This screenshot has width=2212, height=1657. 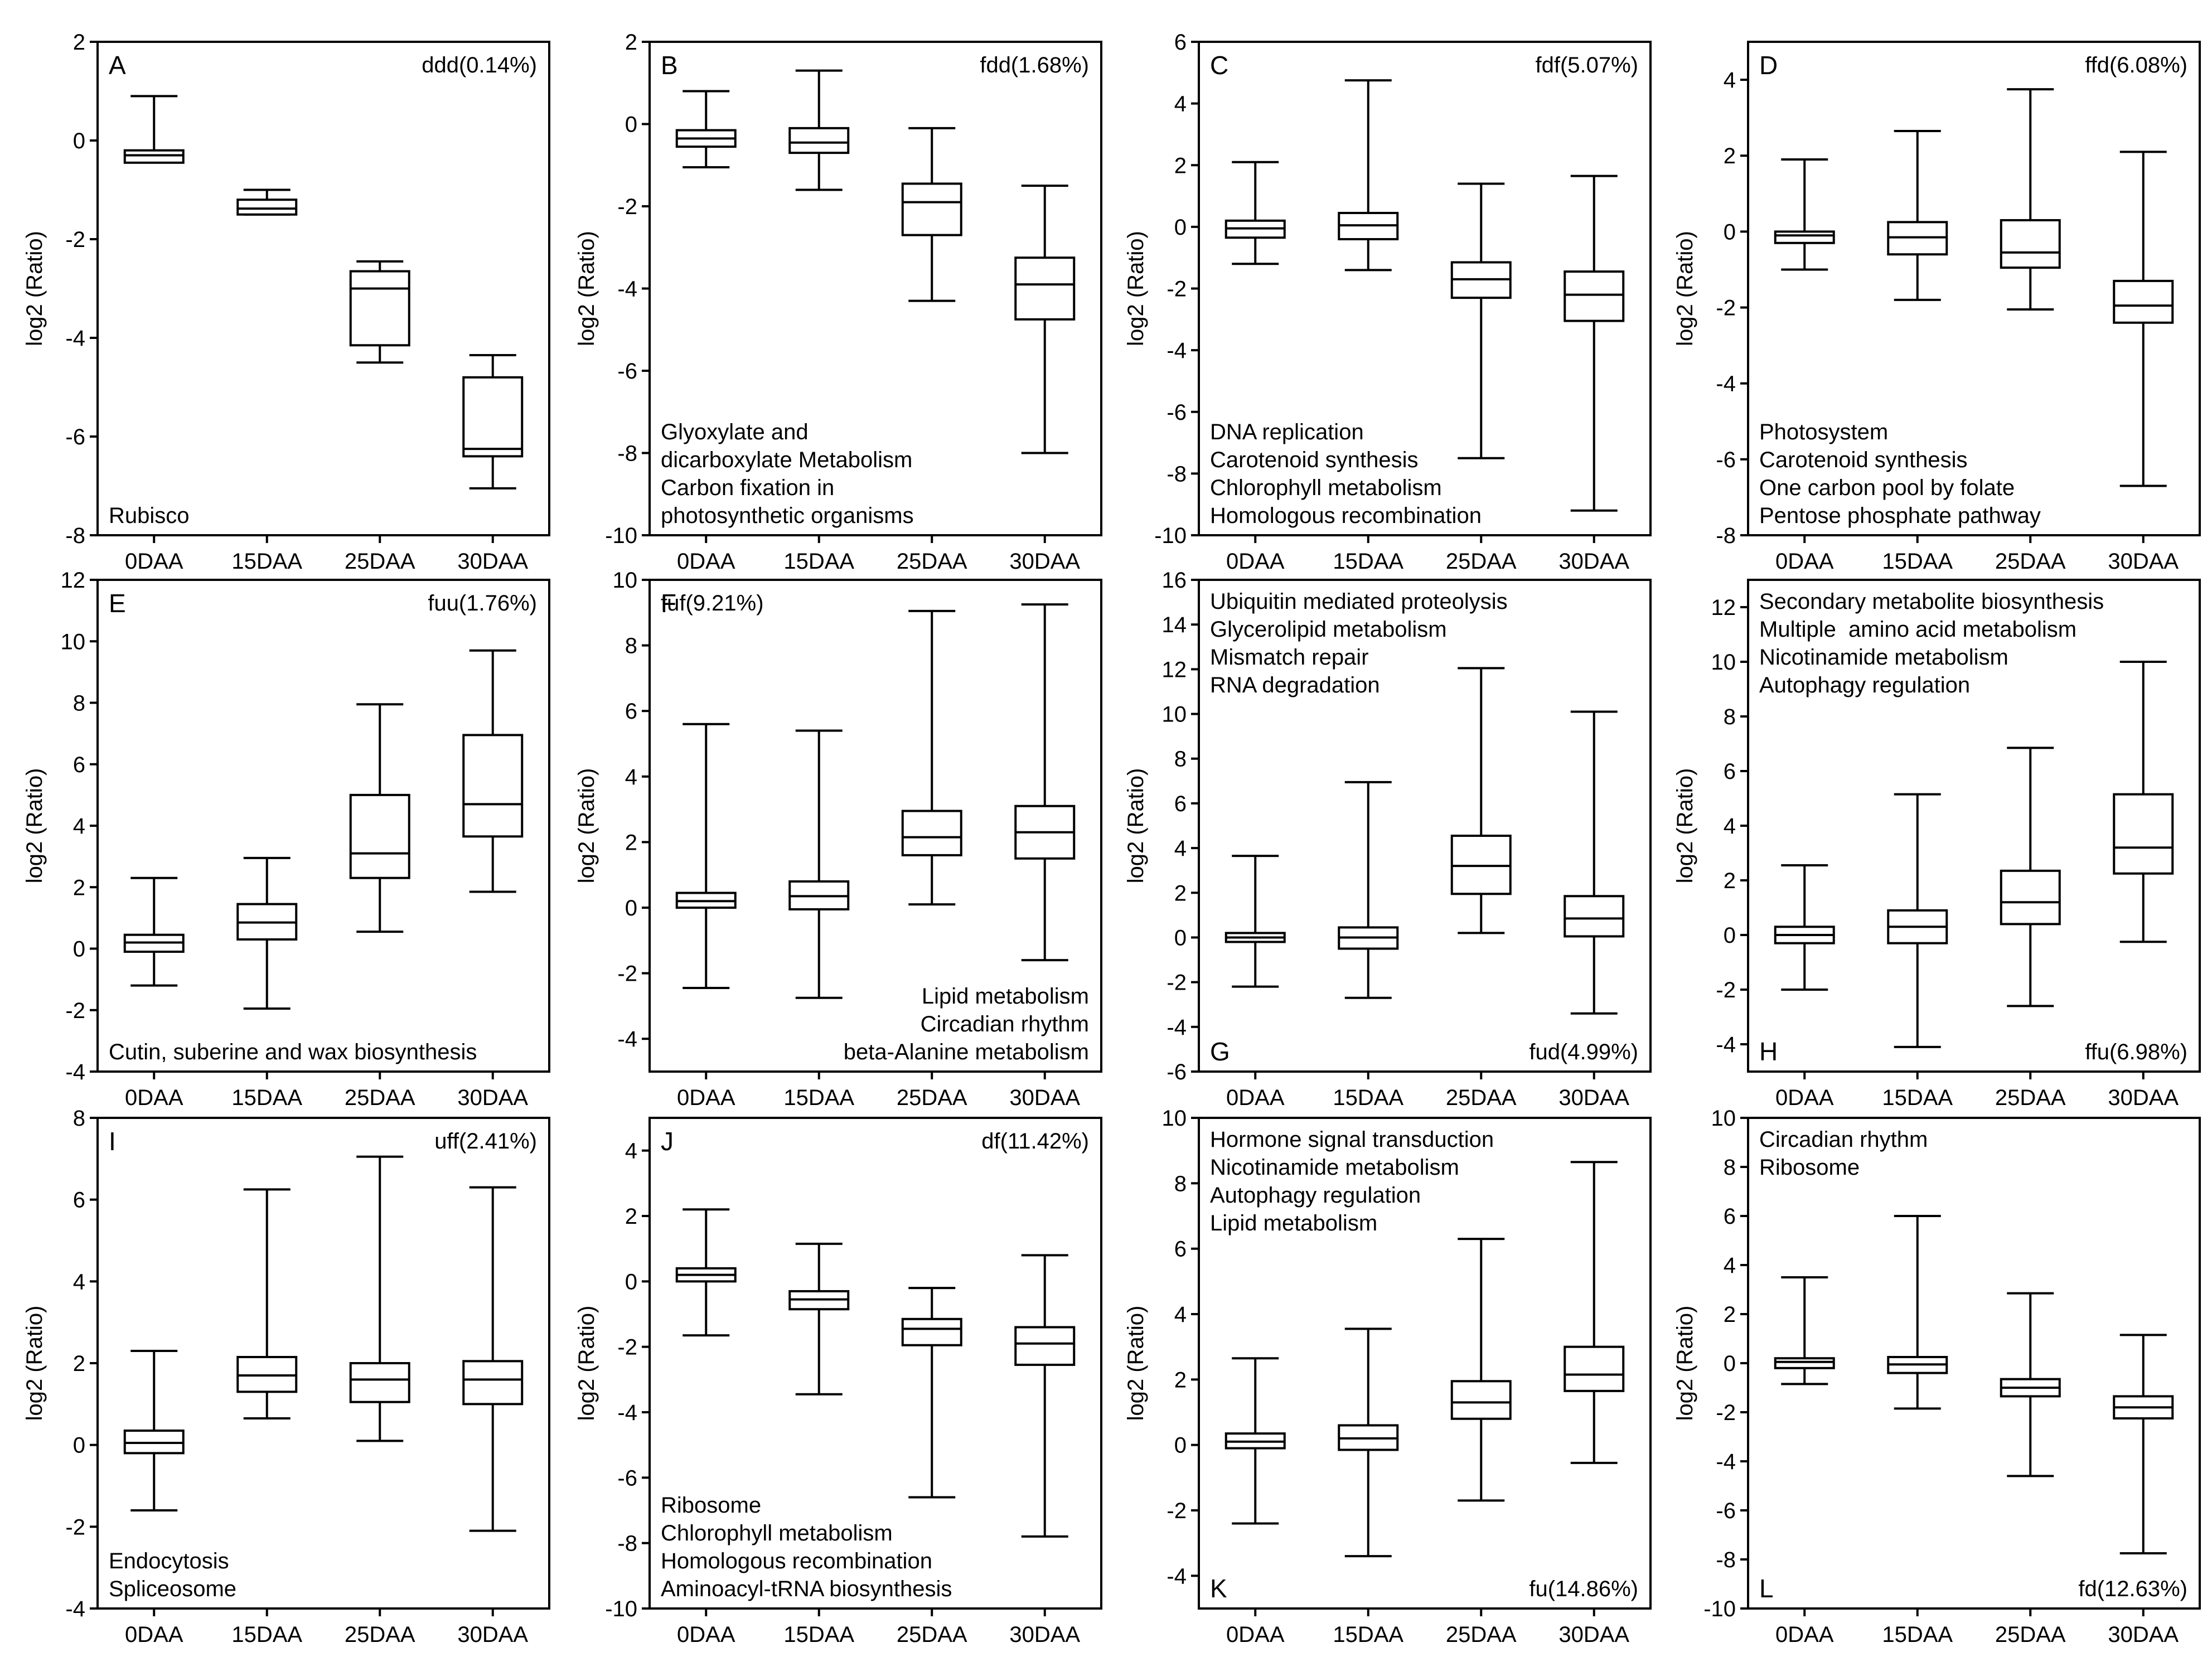 What do you see at coordinates (1425, 1363) in the screenshot?
I see `plot-frame` at bounding box center [1425, 1363].